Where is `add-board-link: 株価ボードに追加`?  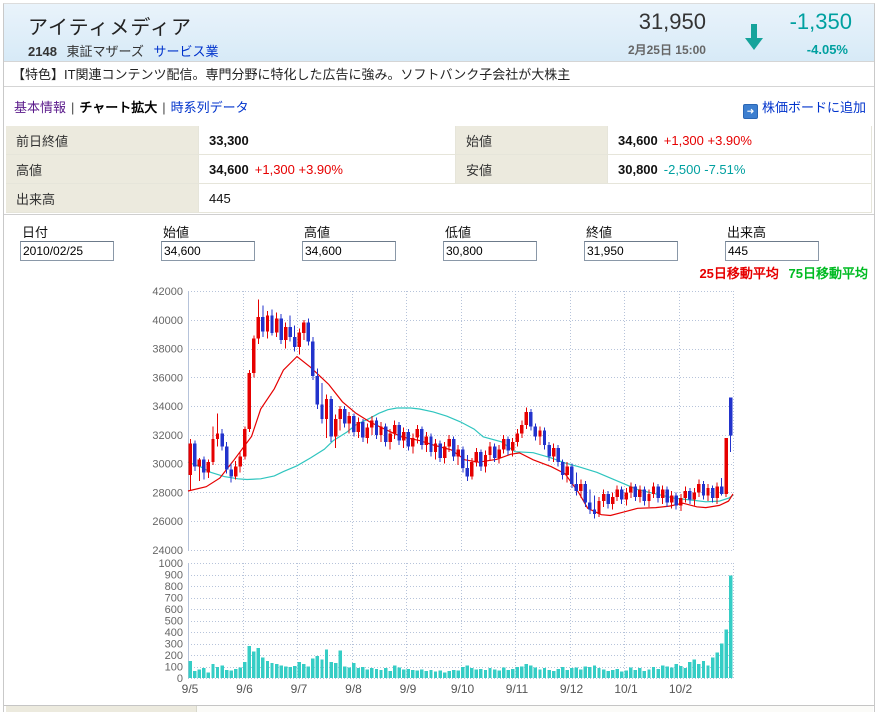 add-board-link: 株価ボードに追加 is located at coordinates (813, 107).